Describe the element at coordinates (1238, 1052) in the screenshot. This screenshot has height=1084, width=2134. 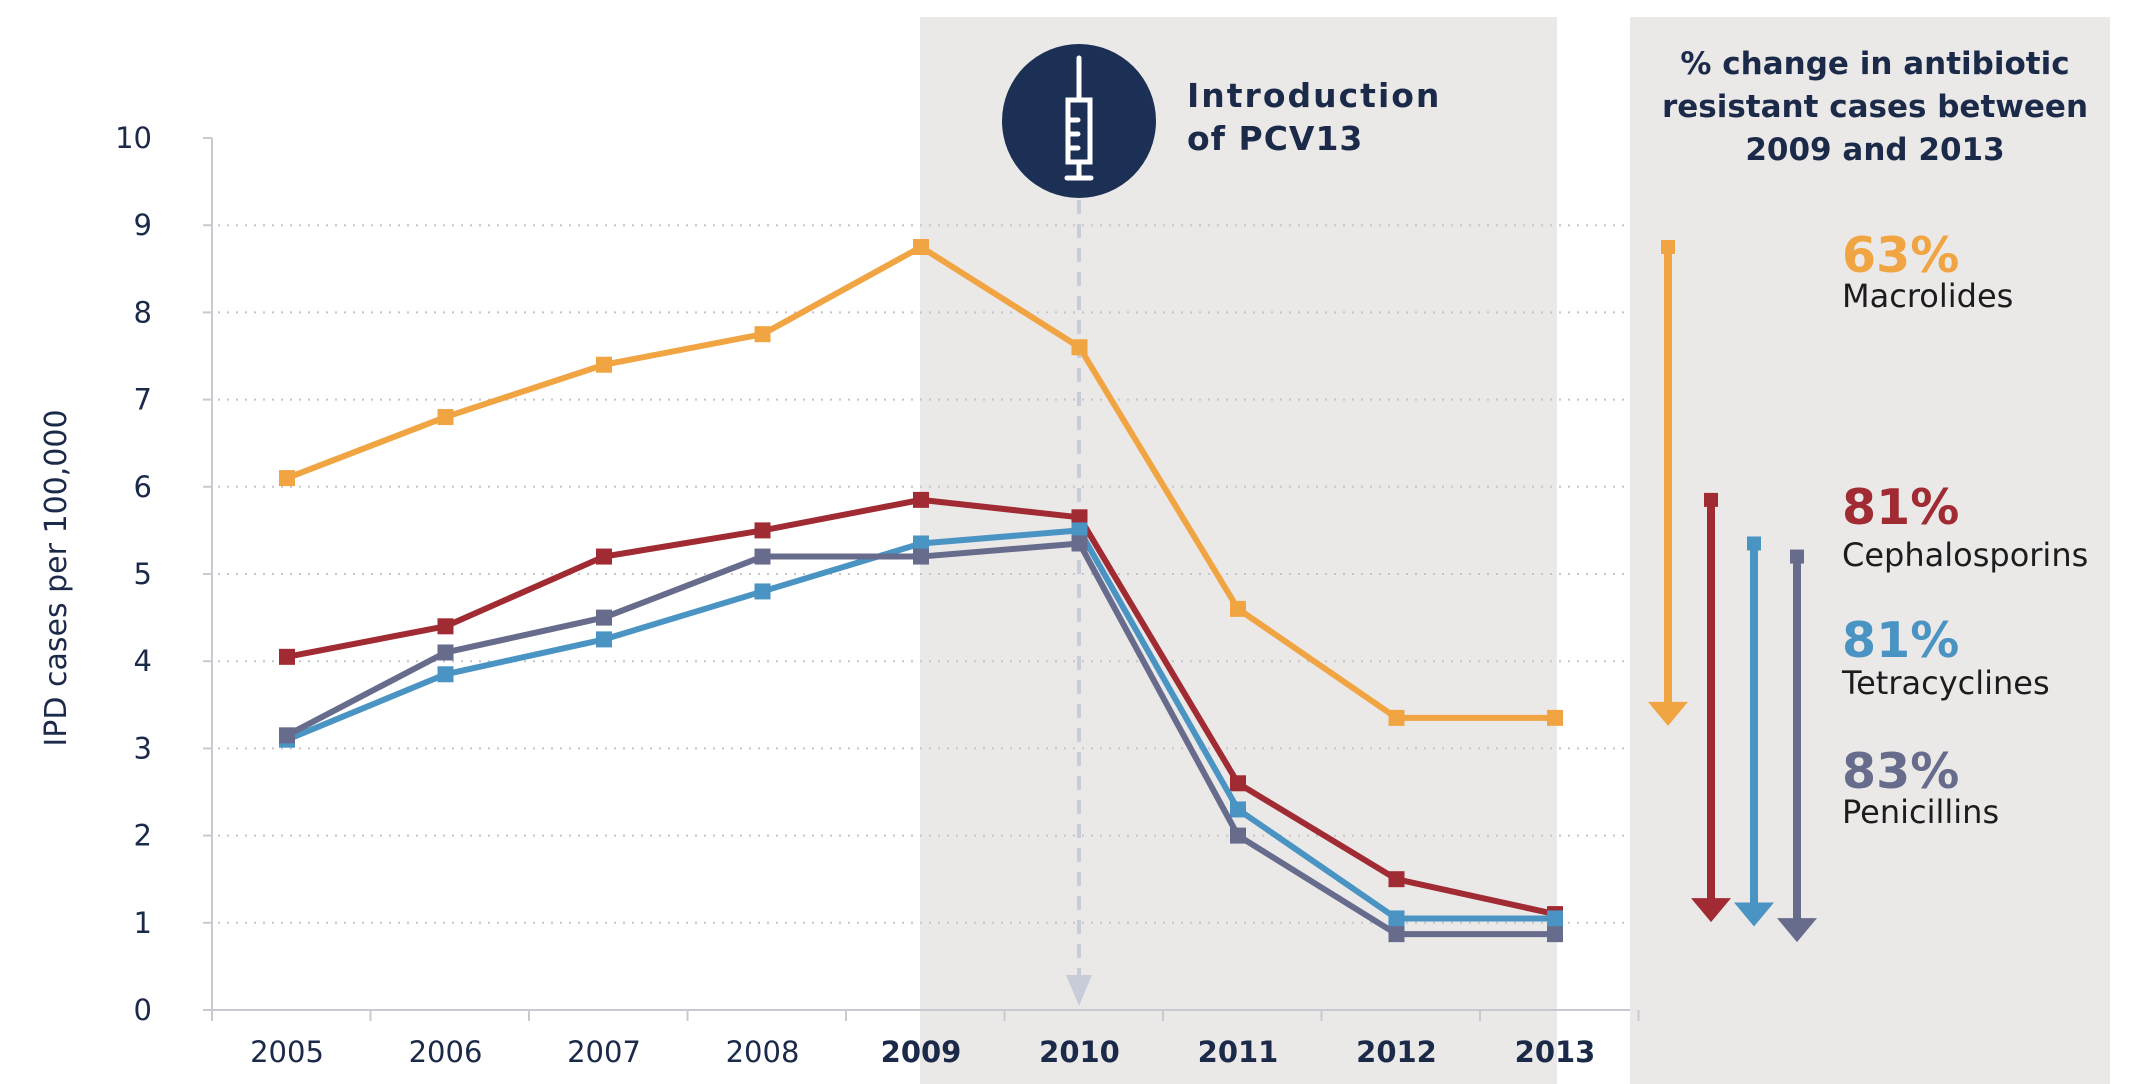
I see `x-tick-label: 2011` at that location.